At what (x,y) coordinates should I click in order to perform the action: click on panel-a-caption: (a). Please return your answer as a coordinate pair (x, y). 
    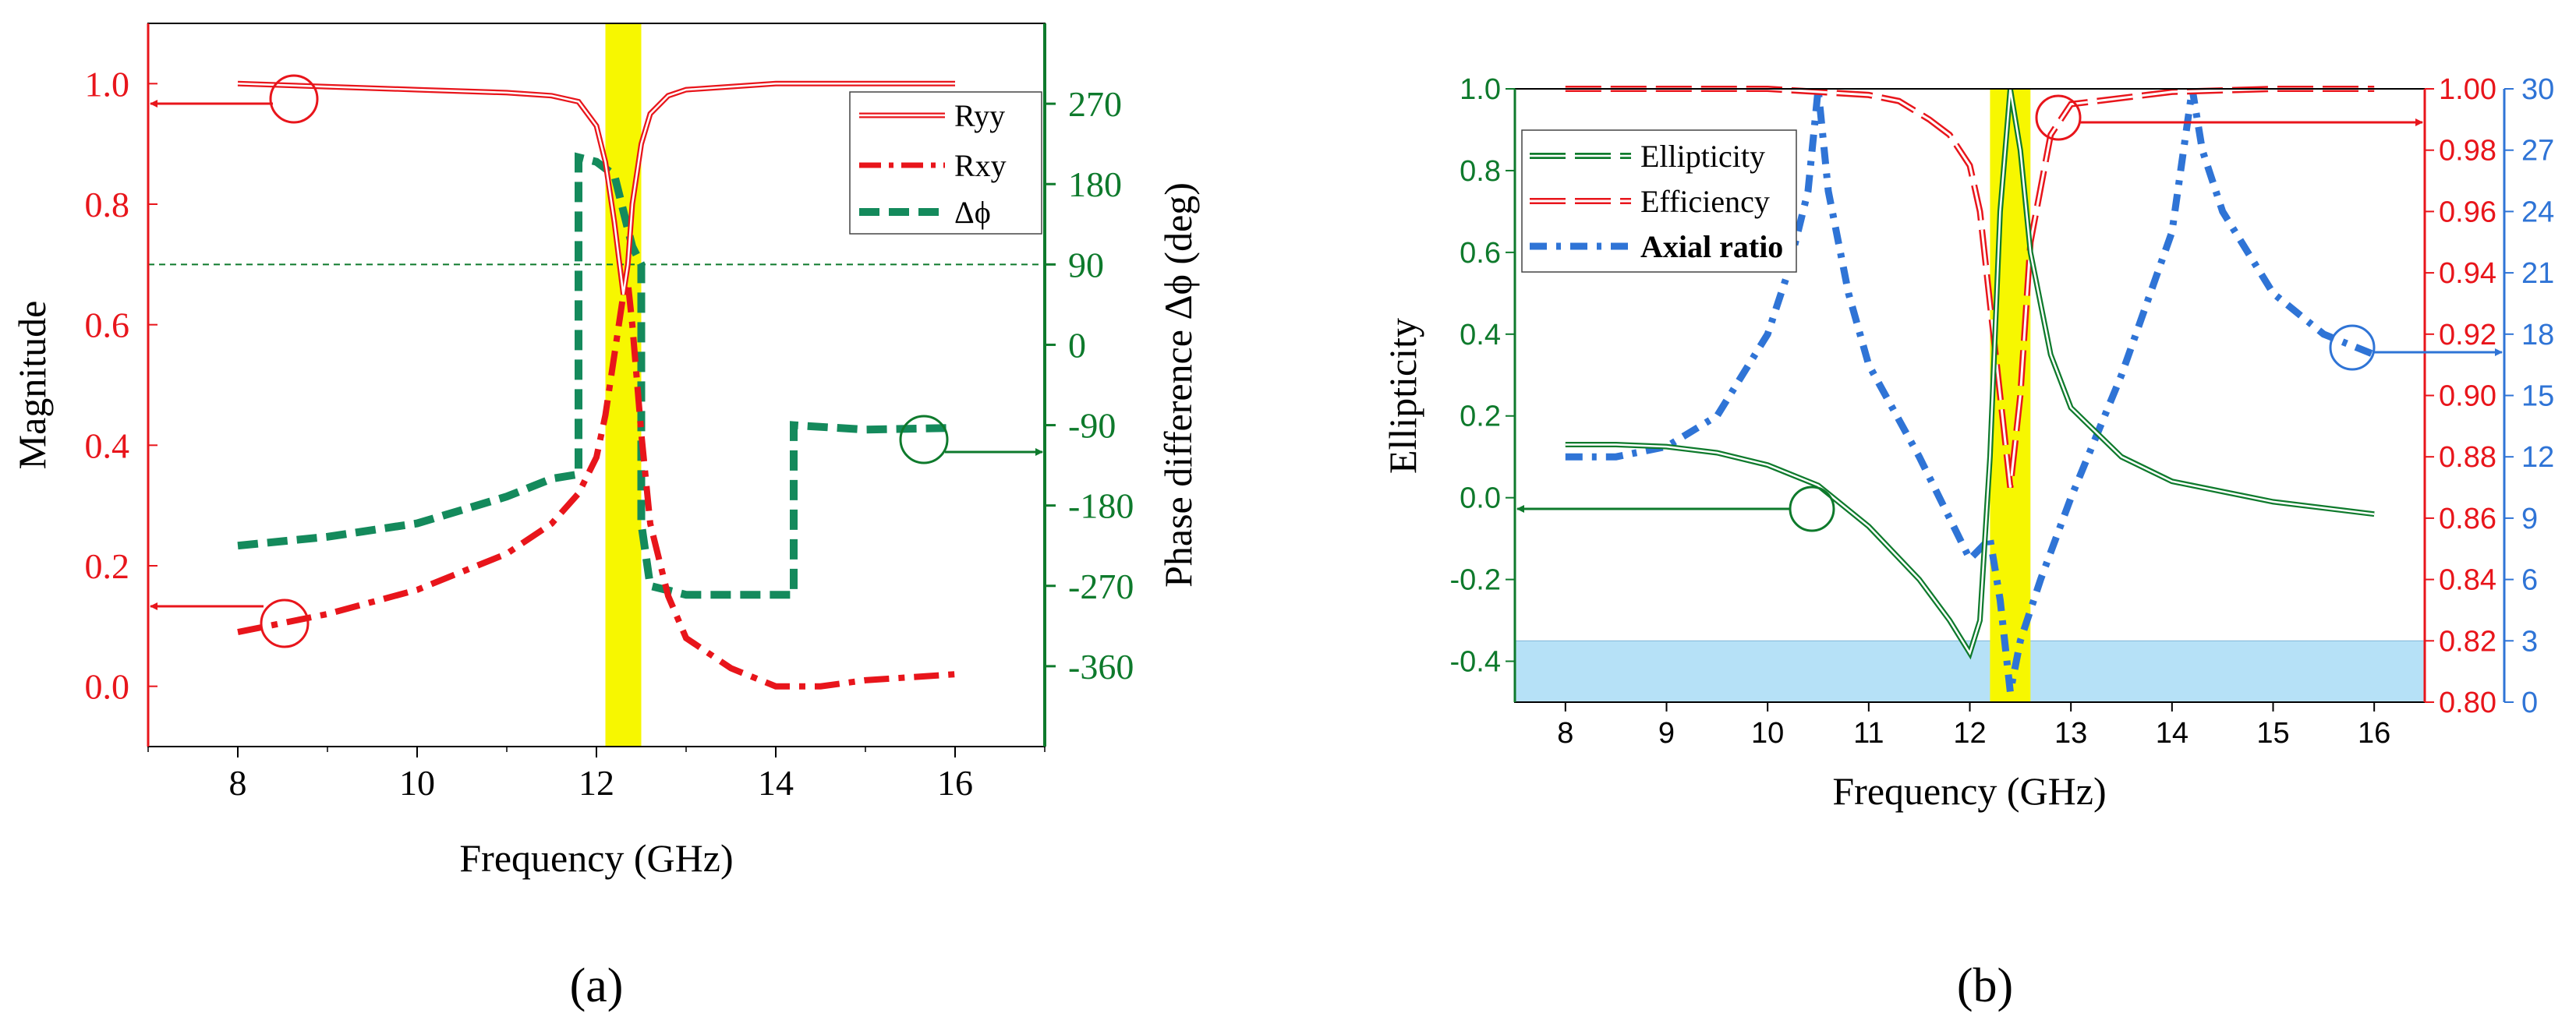
    Looking at the image, I should click on (597, 985).